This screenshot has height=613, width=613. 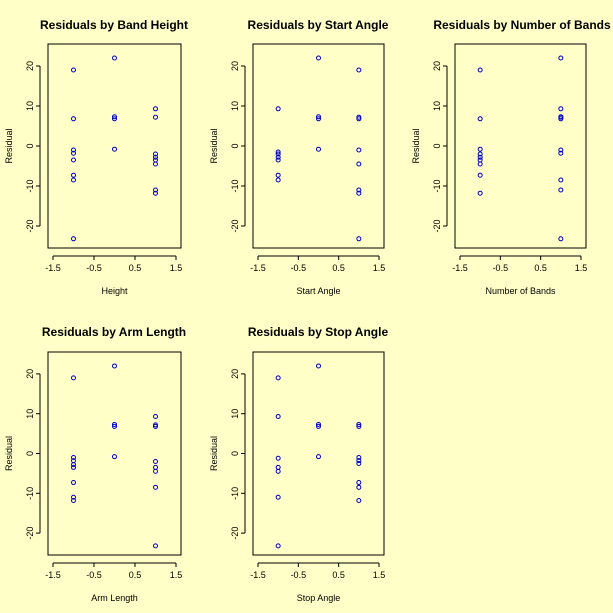 What do you see at coordinates (318, 25) in the screenshot?
I see `panel-title: Residuals by Start Angle` at bounding box center [318, 25].